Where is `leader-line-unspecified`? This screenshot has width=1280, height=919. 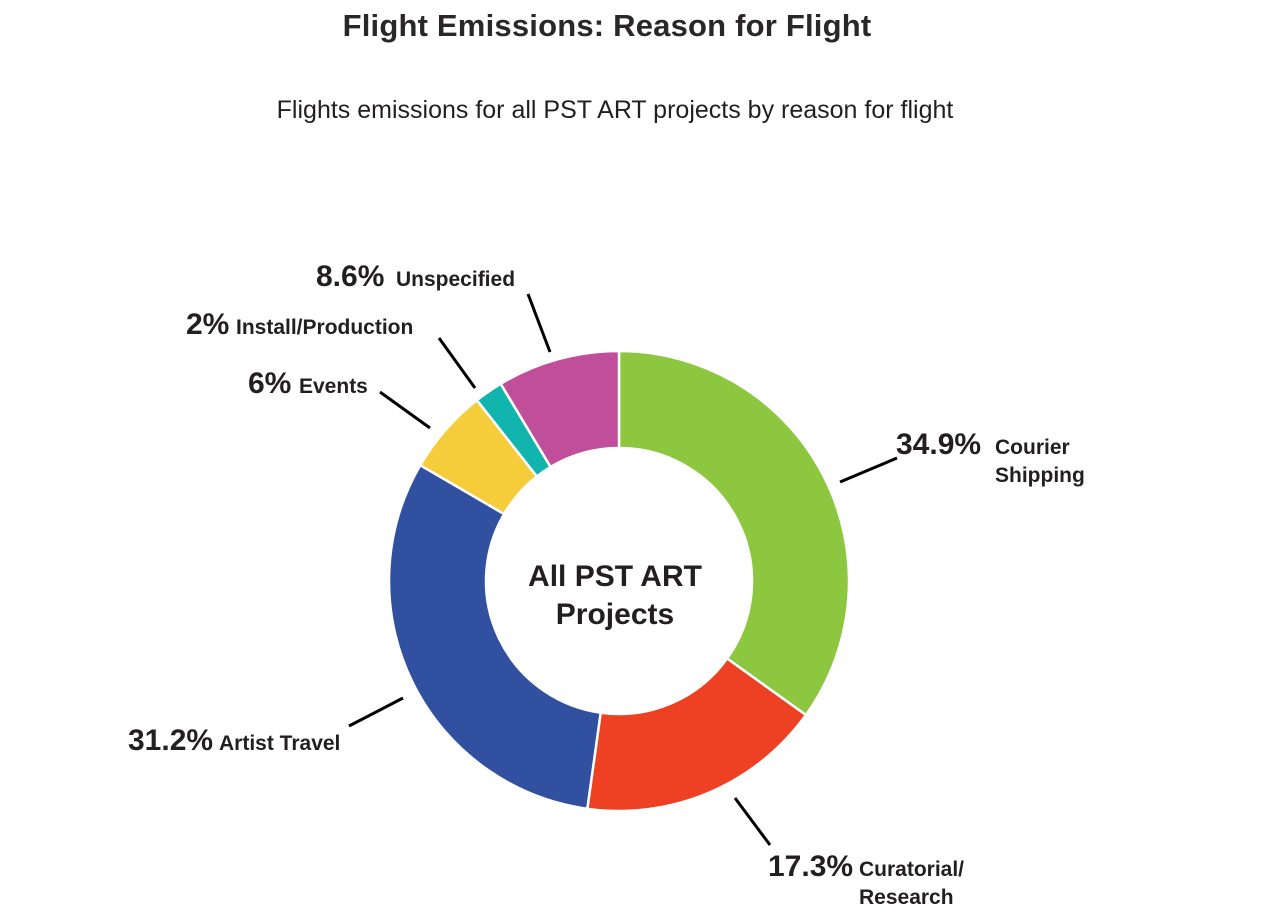 leader-line-unspecified is located at coordinates (539, 323).